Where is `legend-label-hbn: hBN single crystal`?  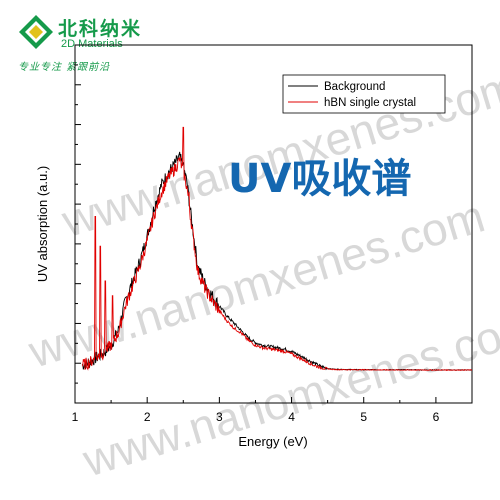 legend-label-hbn: hBN single crystal is located at coordinates (370, 103).